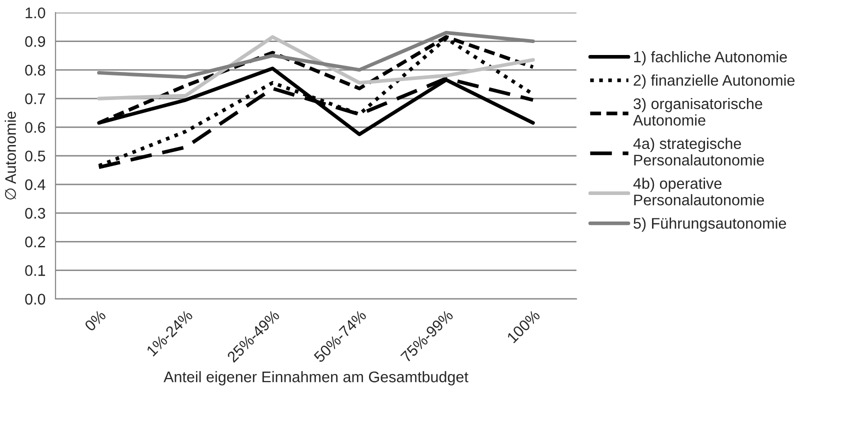 The image size is (854, 421). Describe the element at coordinates (710, 58) in the screenshot. I see `legend-label: 1) fachliche Autonomie` at that location.